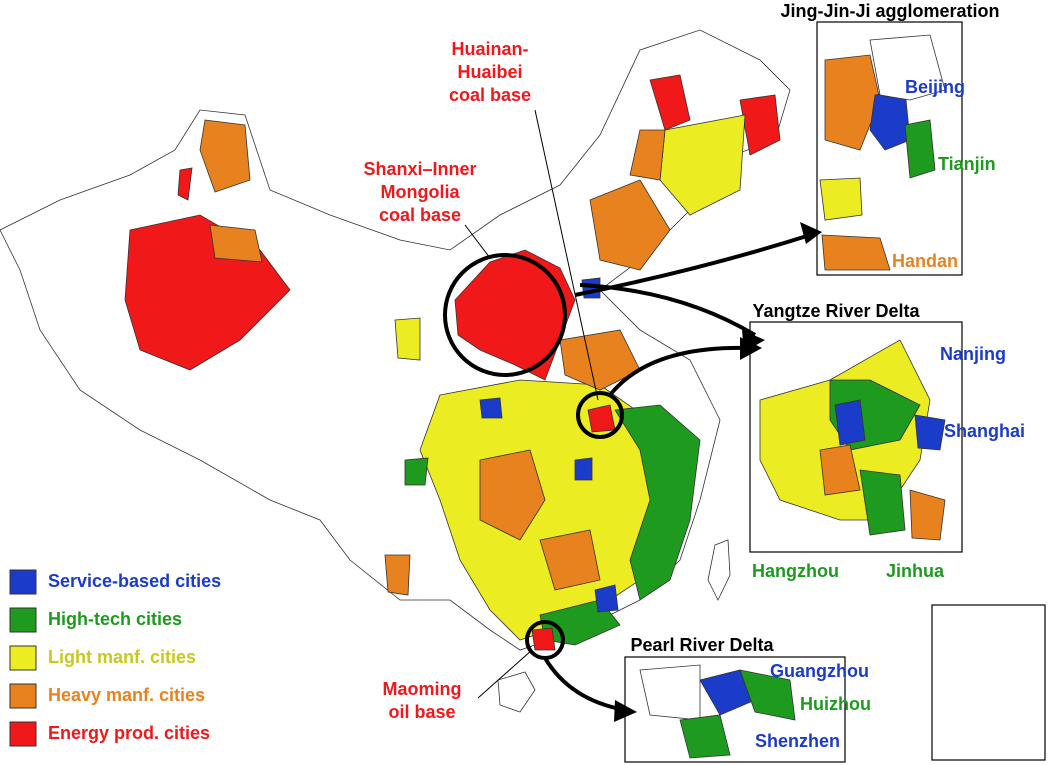  What do you see at coordinates (531, 404) in the screenshot?
I see `leader-lines` at bounding box center [531, 404].